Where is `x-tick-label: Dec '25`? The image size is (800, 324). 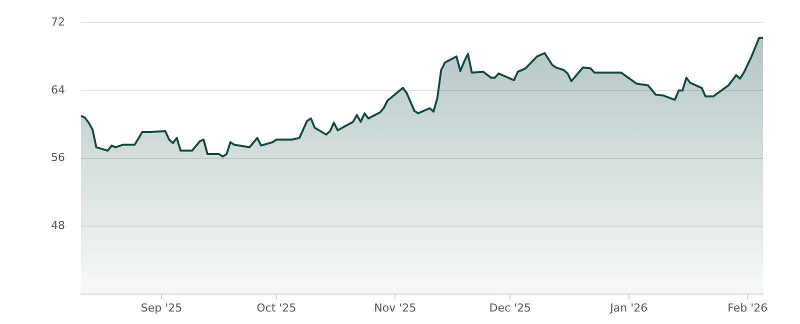 x-tick-label: Dec '25 is located at coordinates (510, 307).